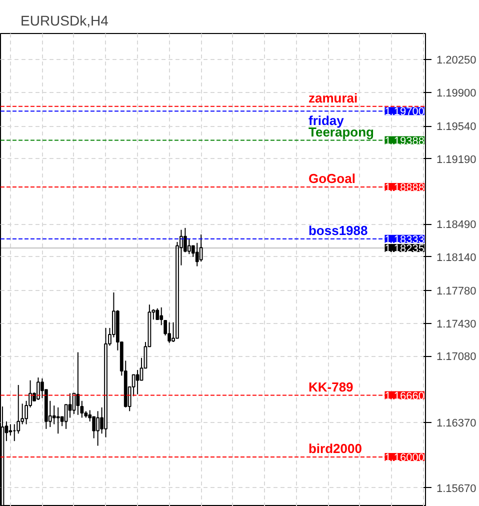 This screenshot has width=479, height=506. Describe the element at coordinates (456, 258) in the screenshot. I see `y-tick-label: 1.18140` at that location.